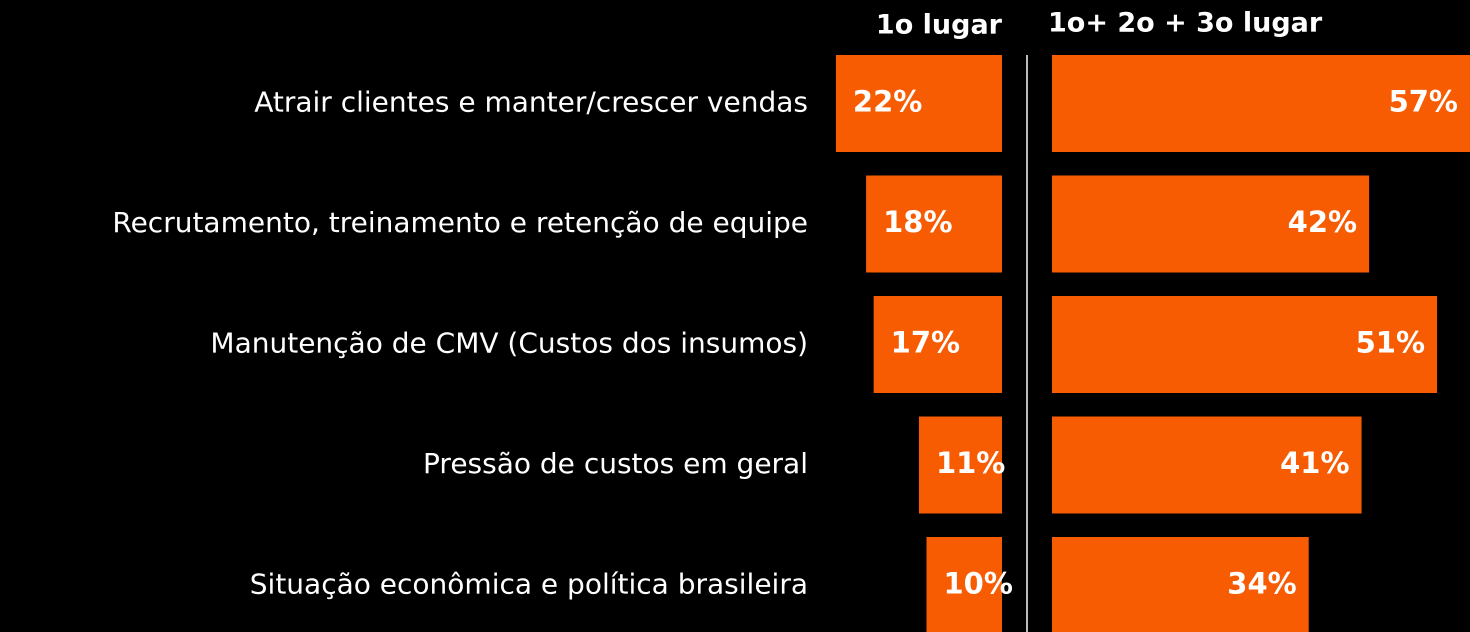 The width and height of the screenshot is (1470, 632). I want to click on category-label: Situação econômica e política brasileira, so click(529, 584).